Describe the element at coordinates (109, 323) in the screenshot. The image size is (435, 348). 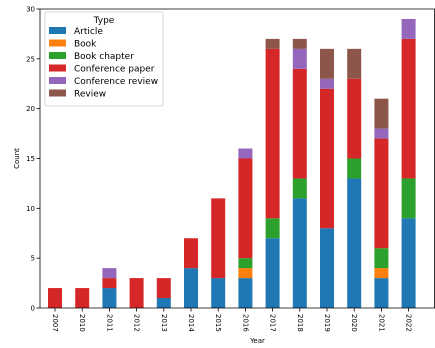
I see `x-tick-label: 2011` at that location.